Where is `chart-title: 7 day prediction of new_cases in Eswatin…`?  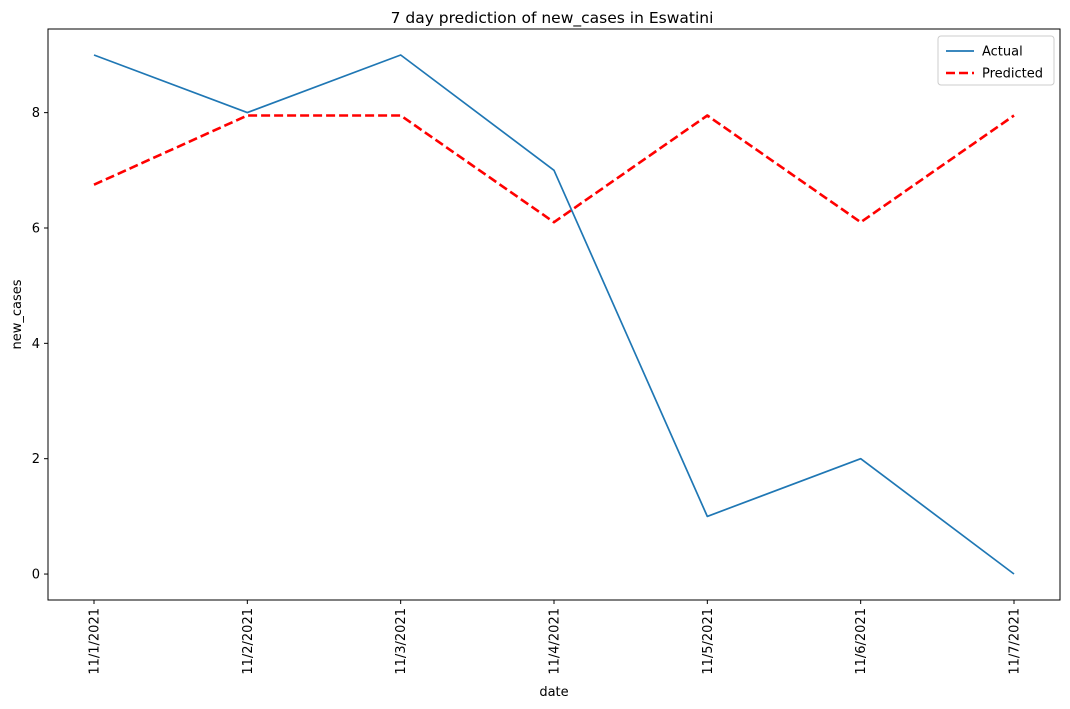
chart-title: 7 day prediction of new_cases in Eswatin… is located at coordinates (552, 18).